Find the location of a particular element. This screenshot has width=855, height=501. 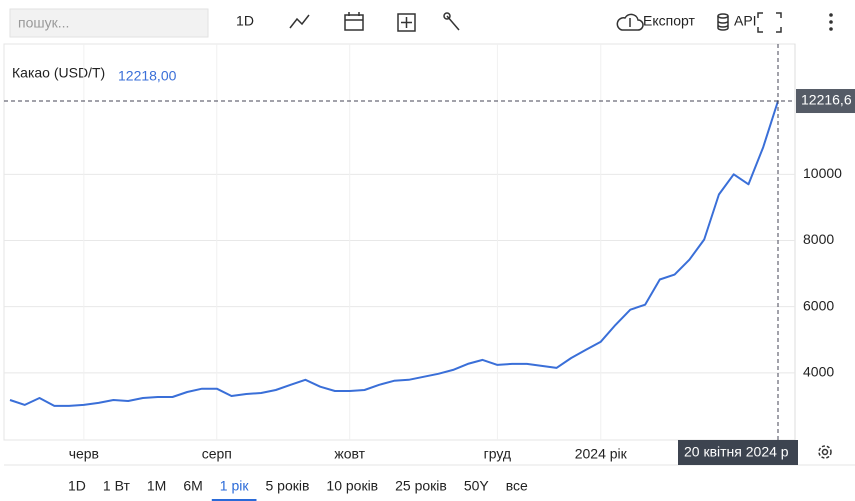

x-tick-label: 2024 рік is located at coordinates (601, 454).